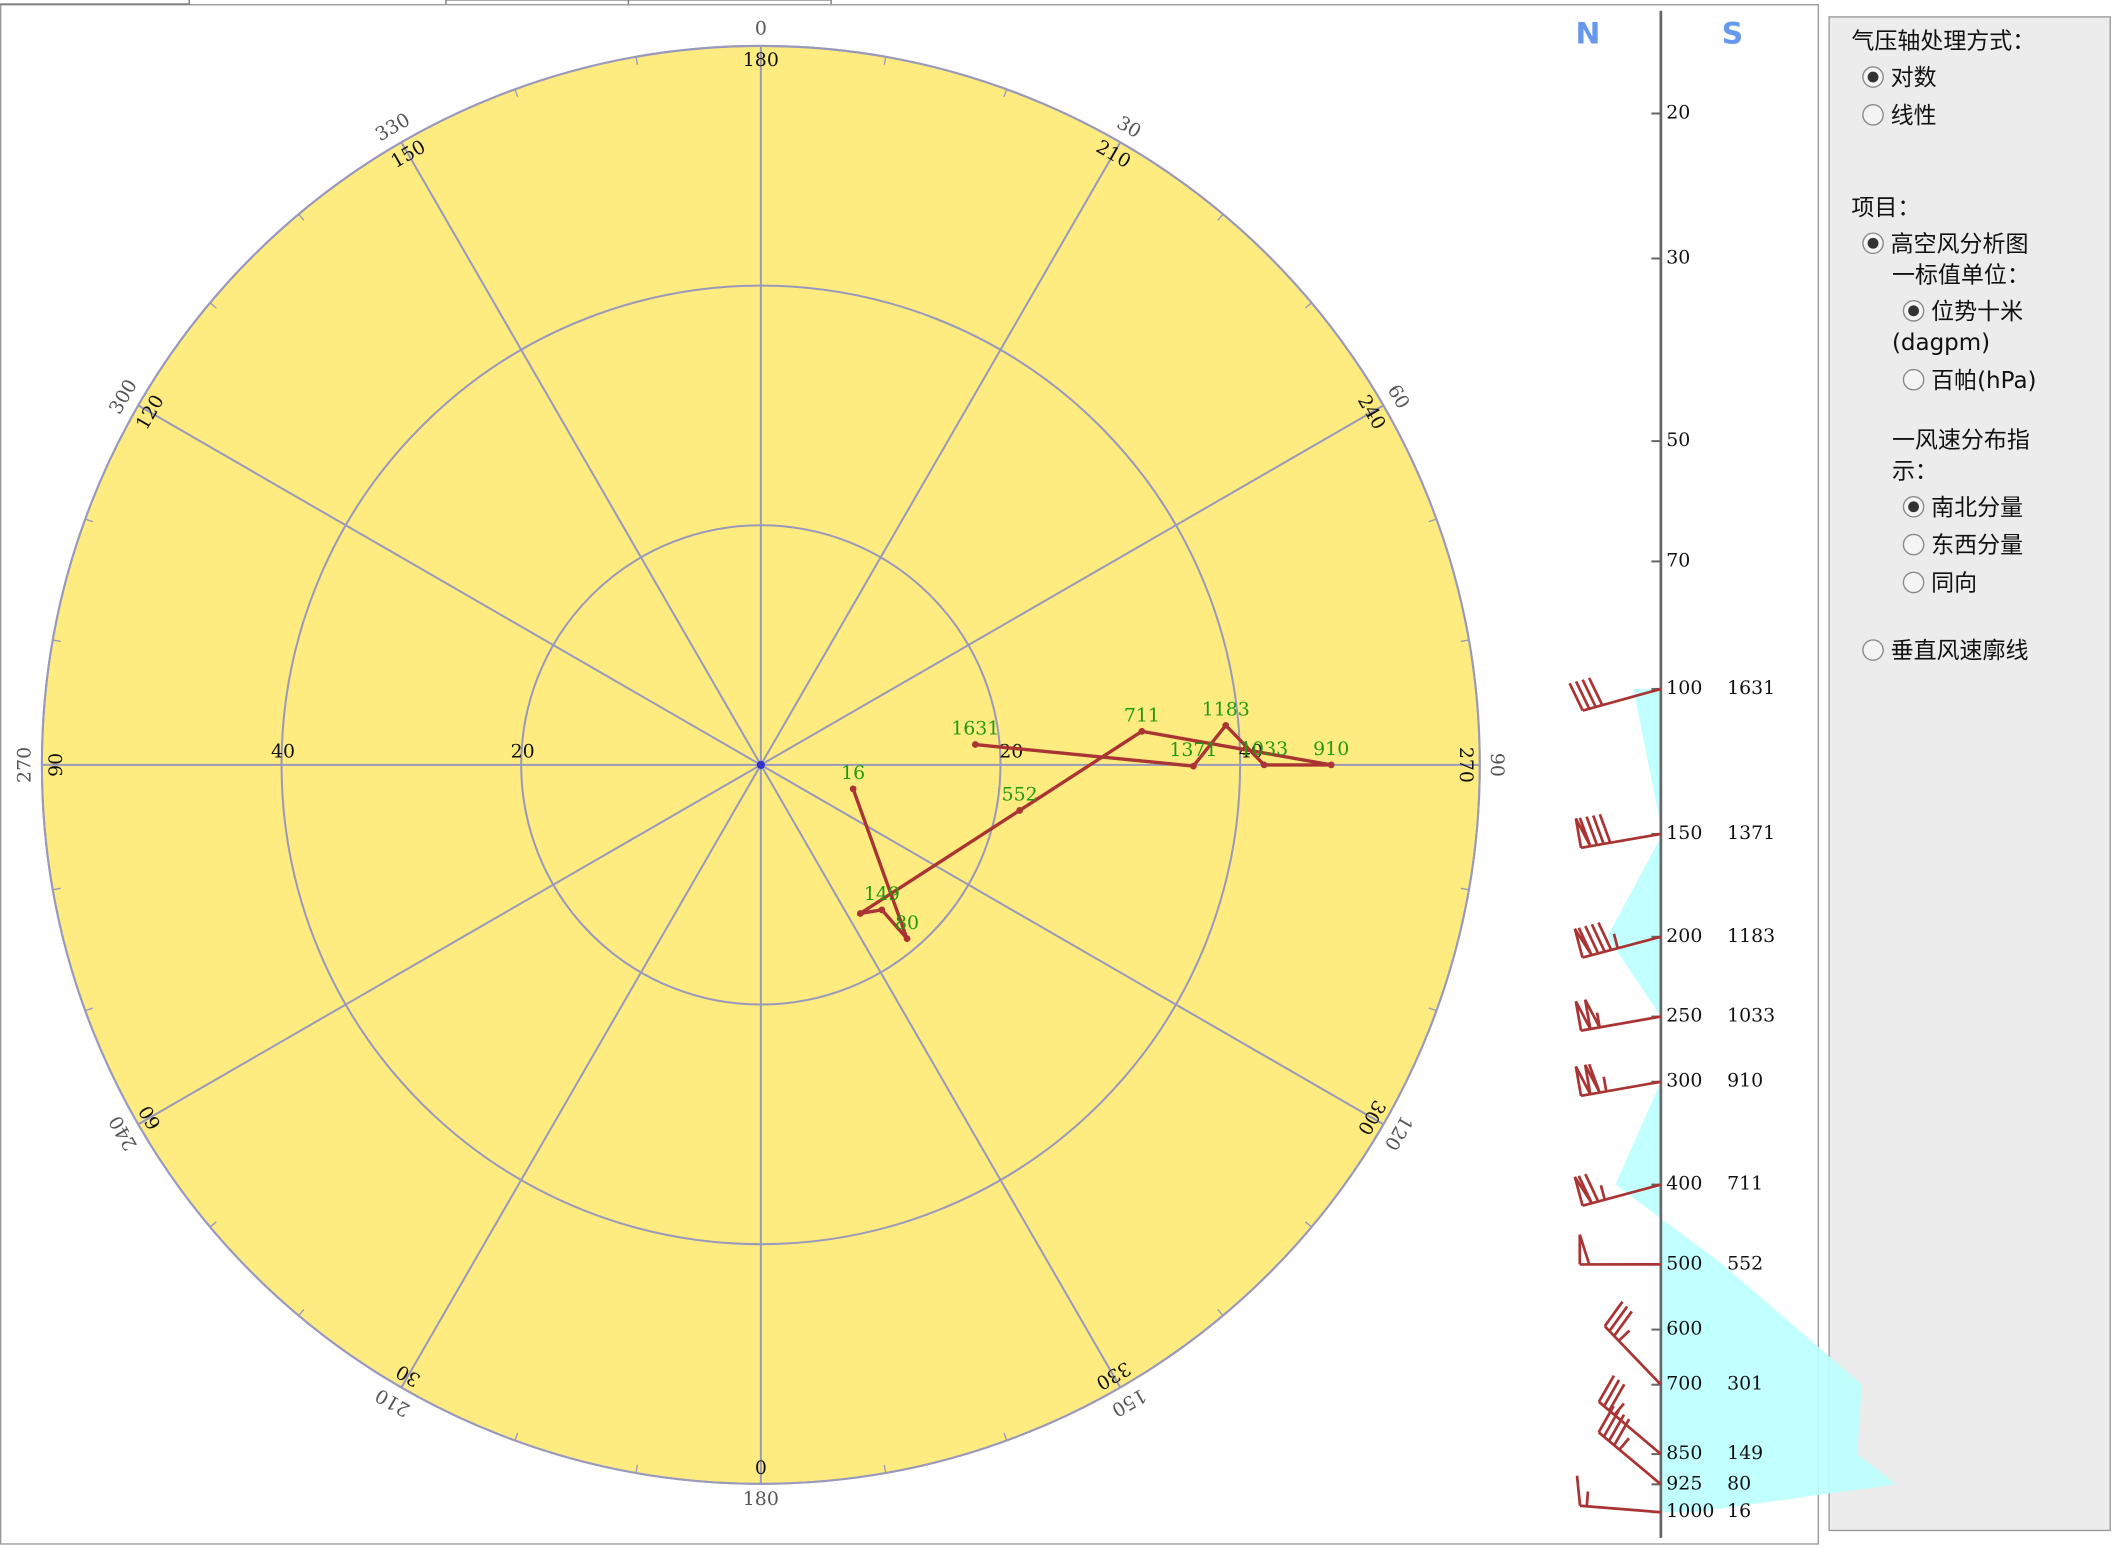  I want to click on option: 南北分量, so click(1997, 508).